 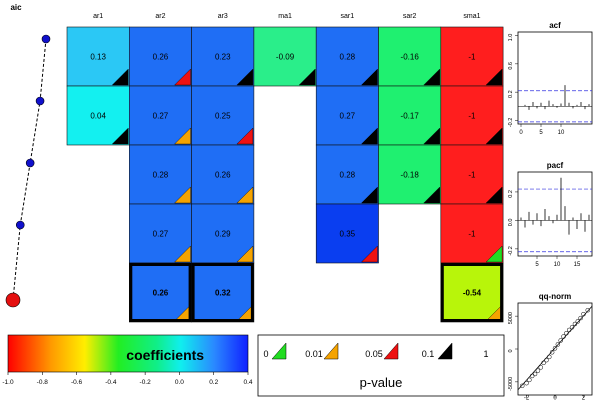 I want to click on pvalue-marker-r1-sar1, so click(x=369, y=136).